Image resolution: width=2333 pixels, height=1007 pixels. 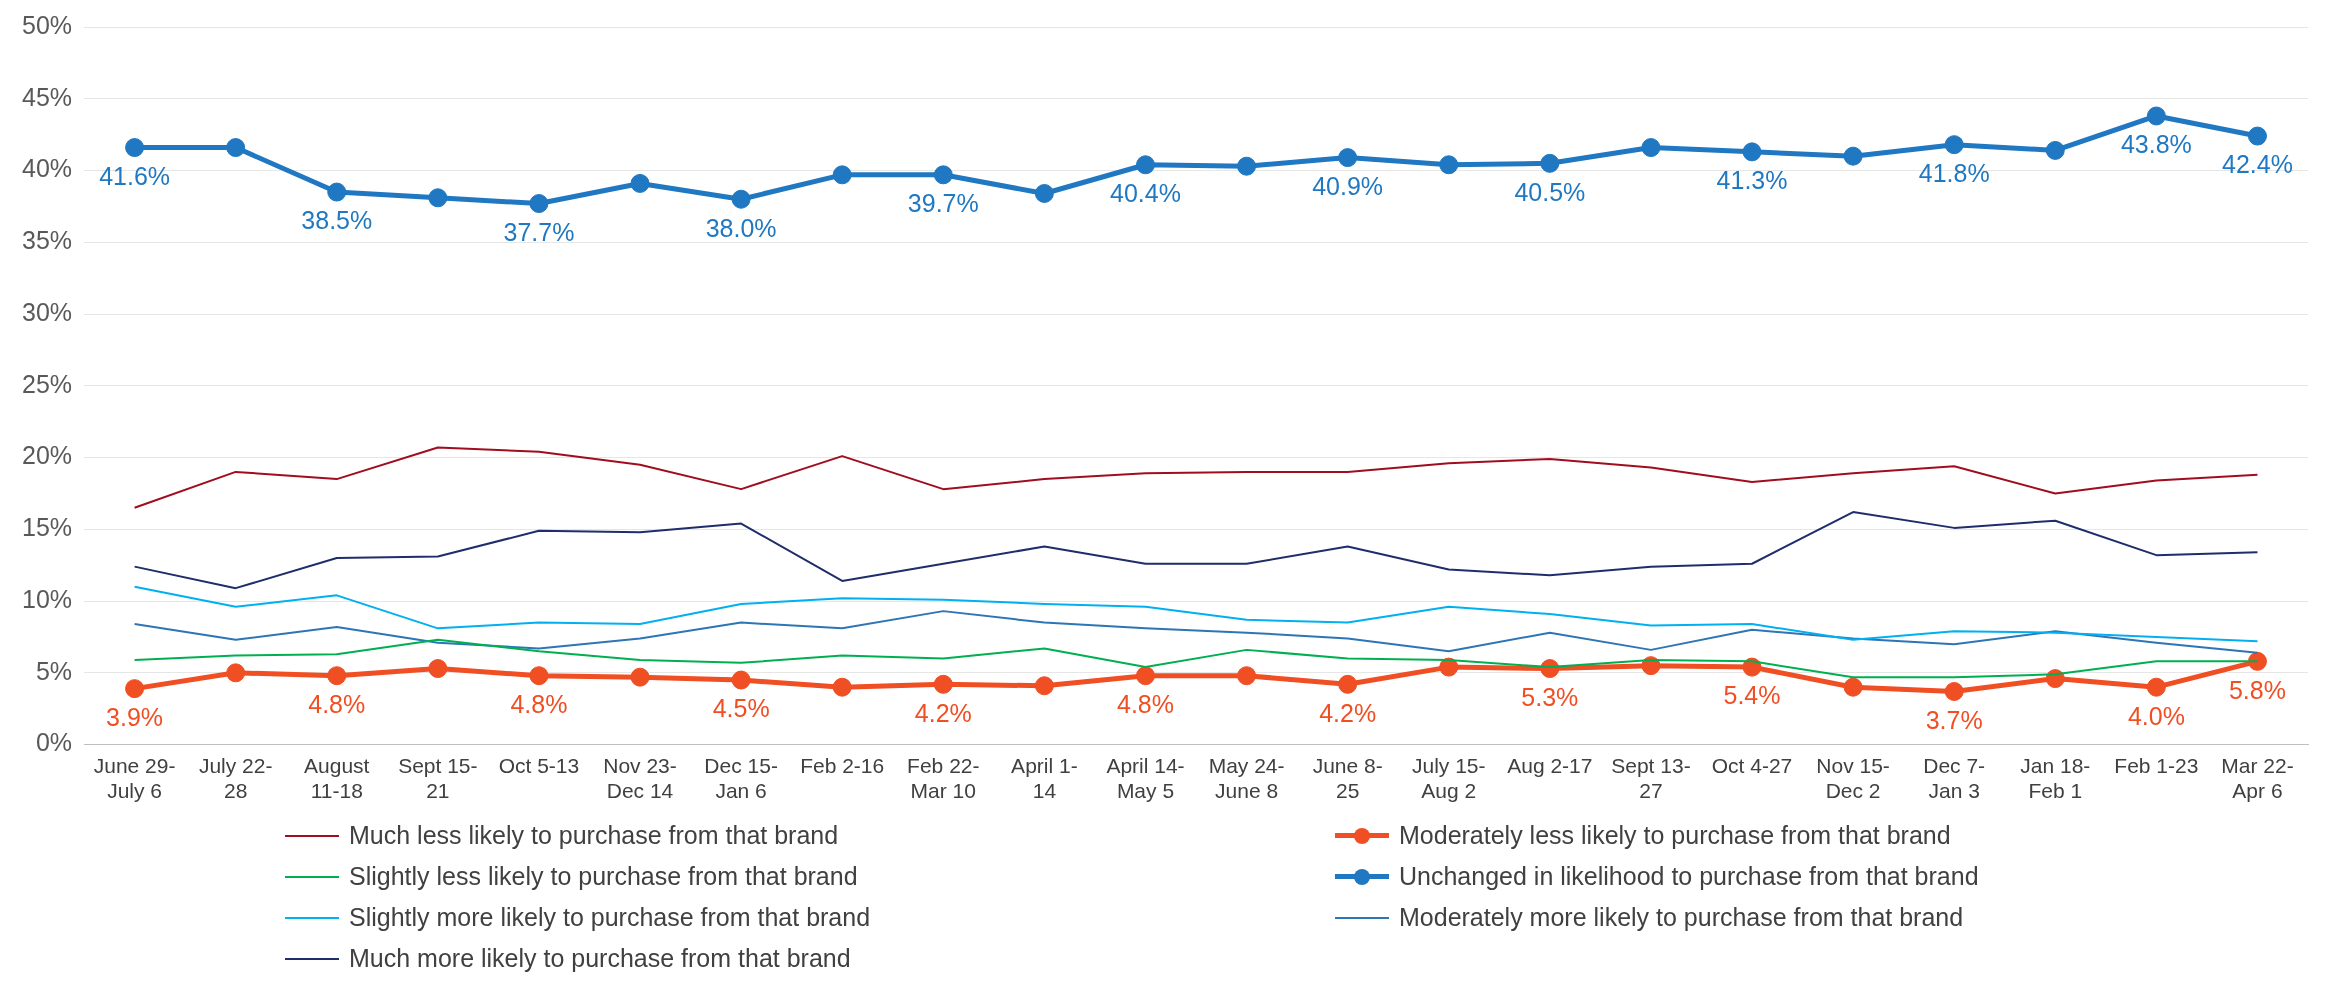 I want to click on y-tick-label: 15%, so click(x=47, y=527).